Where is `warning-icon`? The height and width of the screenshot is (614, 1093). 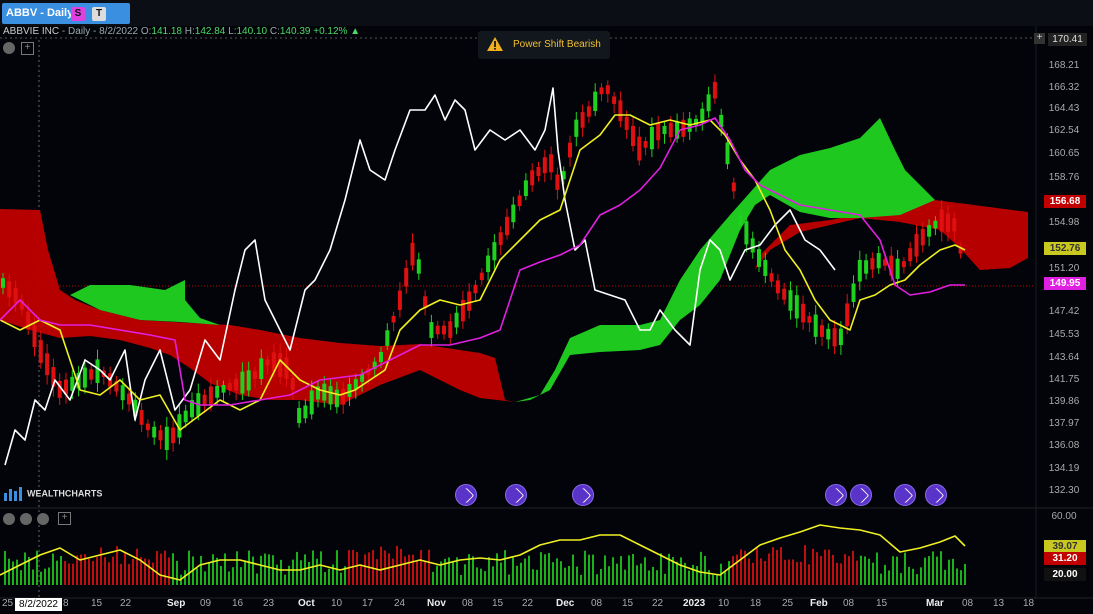 warning-icon is located at coordinates (495, 44).